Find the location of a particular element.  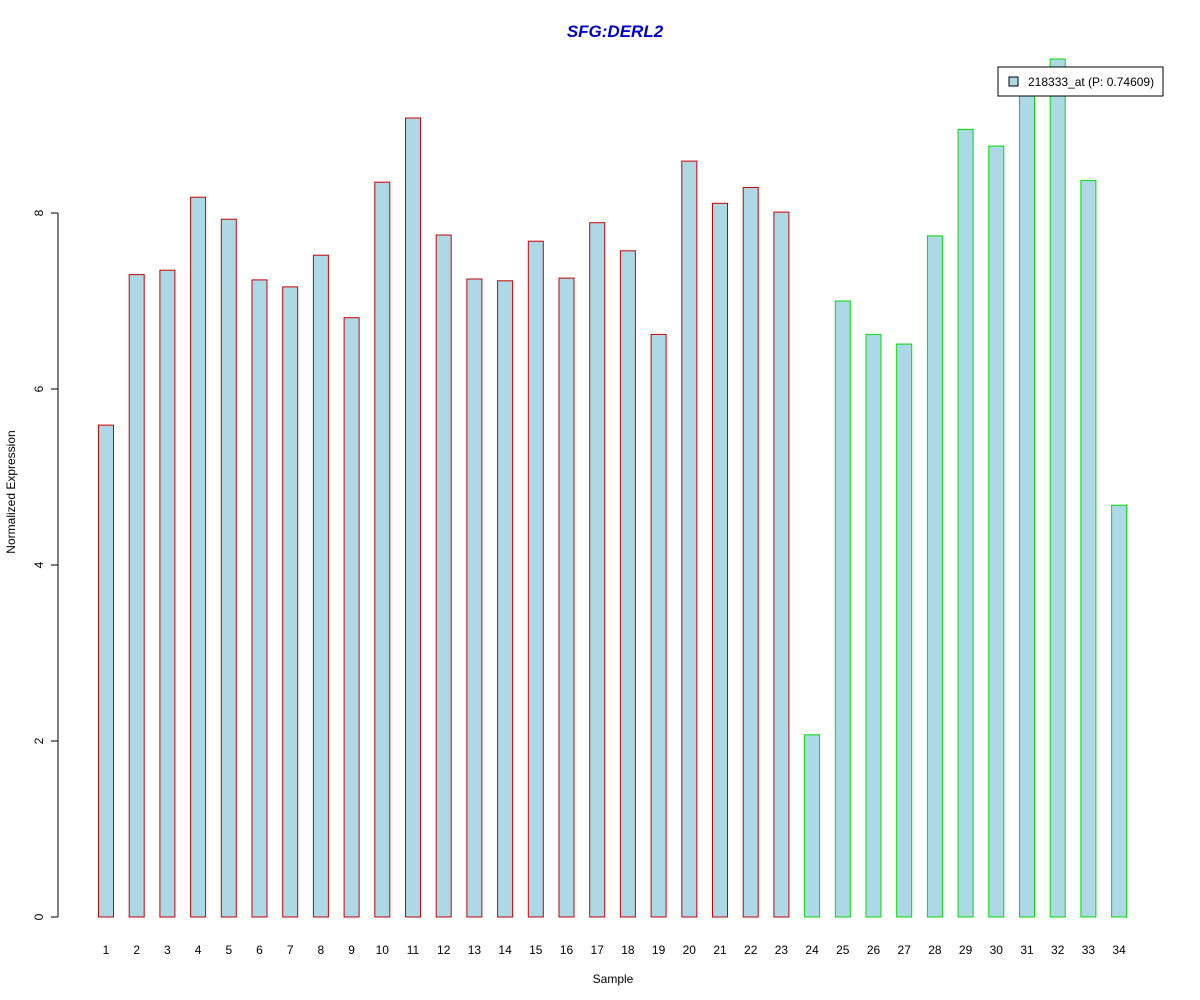

x-tick-label: 28 is located at coordinates (935, 950).